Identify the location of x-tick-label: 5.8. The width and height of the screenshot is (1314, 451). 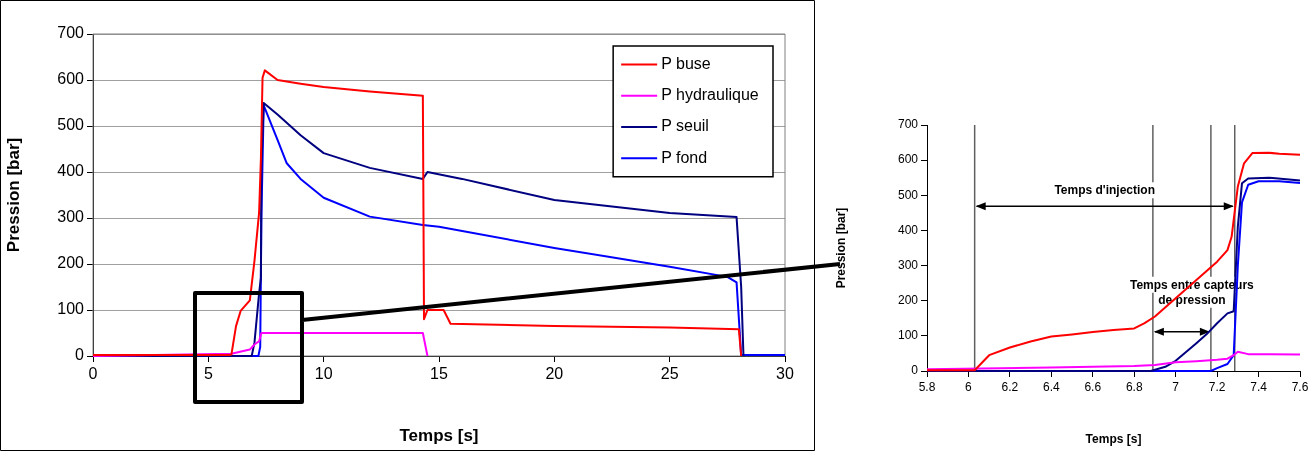
(927, 386).